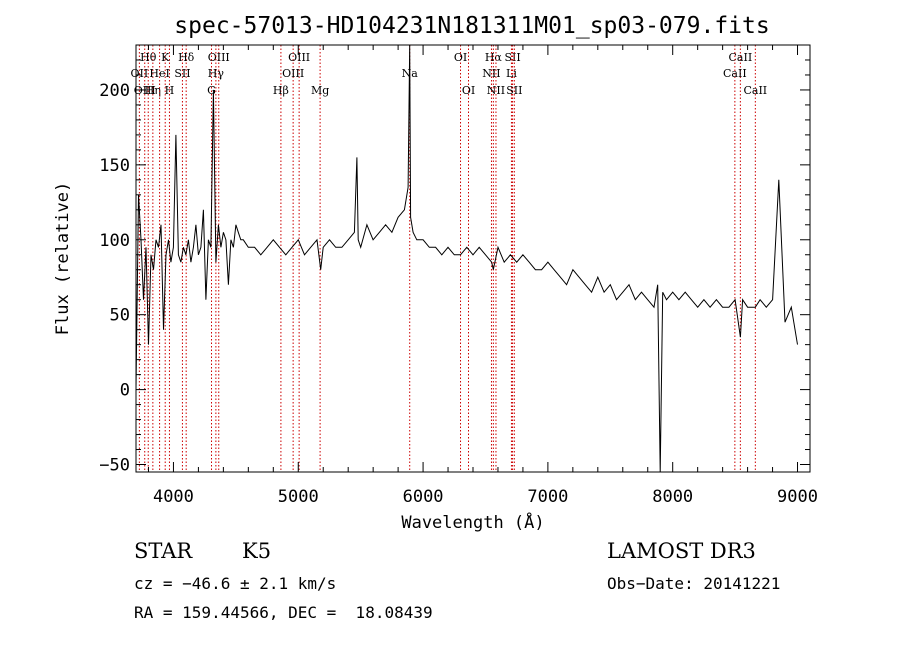  Describe the element at coordinates (547, 497) in the screenshot. I see `x-tick-label: 7000` at that location.